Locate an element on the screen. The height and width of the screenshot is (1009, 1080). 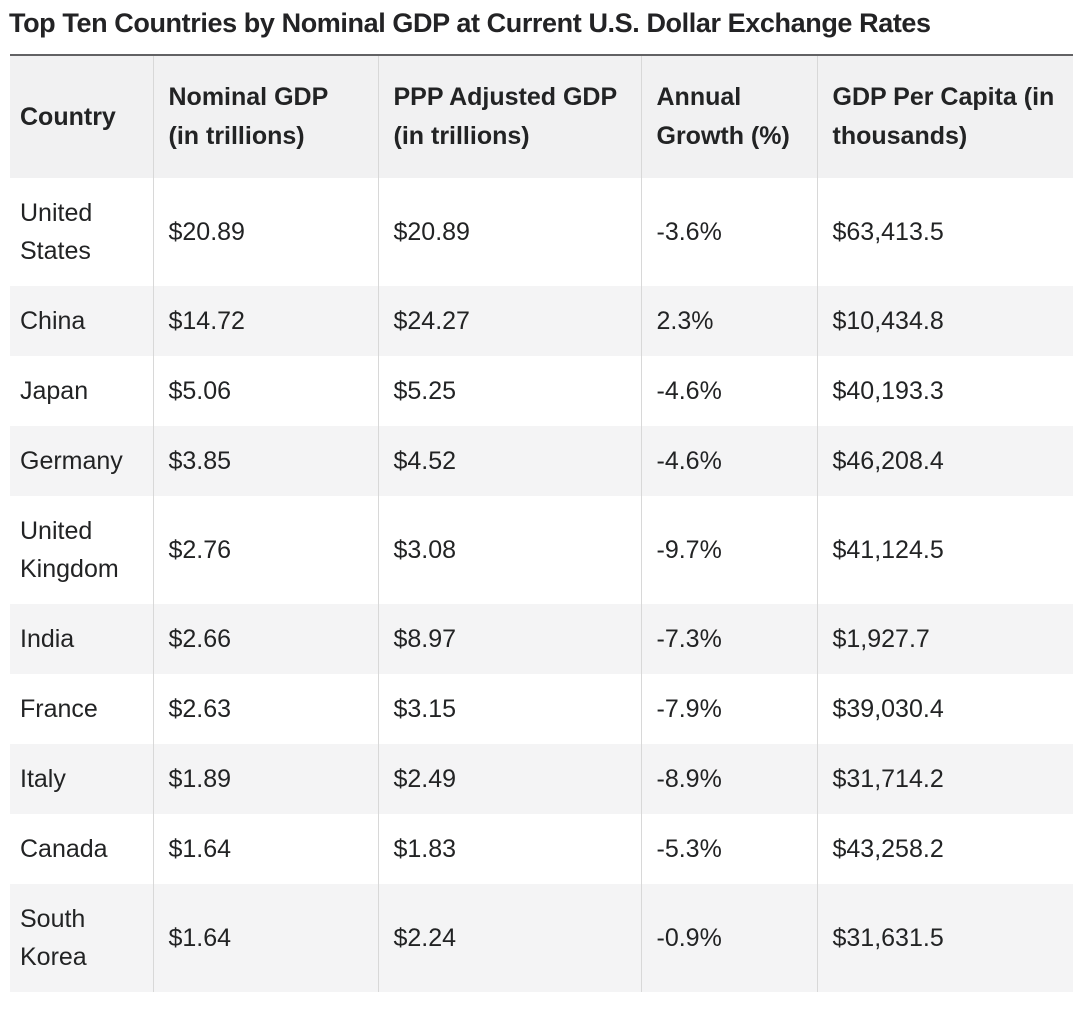
table-row-south-korea: South Korea $1.64 $2.24 -0.9% $31,631.5 is located at coordinates (541, 938).